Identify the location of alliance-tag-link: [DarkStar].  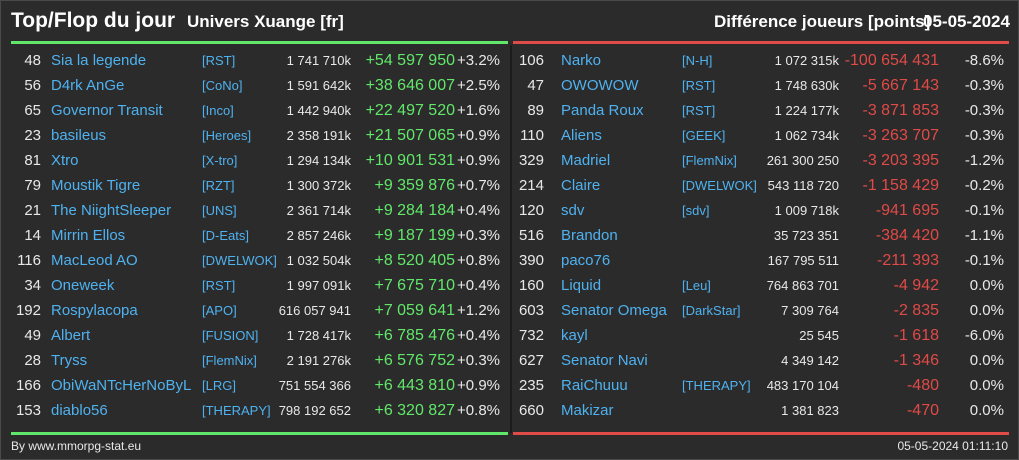
(711, 310).